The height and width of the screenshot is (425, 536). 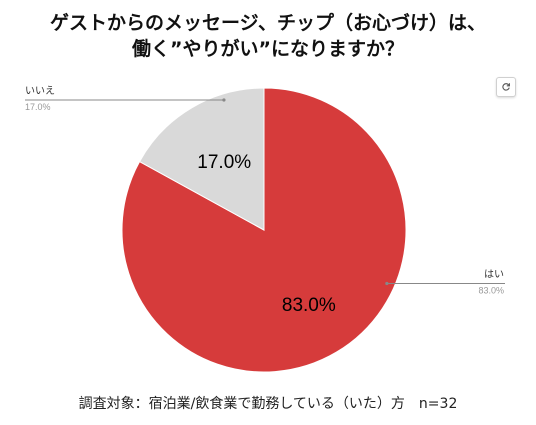 What do you see at coordinates (268, 404) in the screenshot?
I see `survey-note: 調査対象：宿泊業/飲食業で勤務している（いた）方 n=32` at bounding box center [268, 404].